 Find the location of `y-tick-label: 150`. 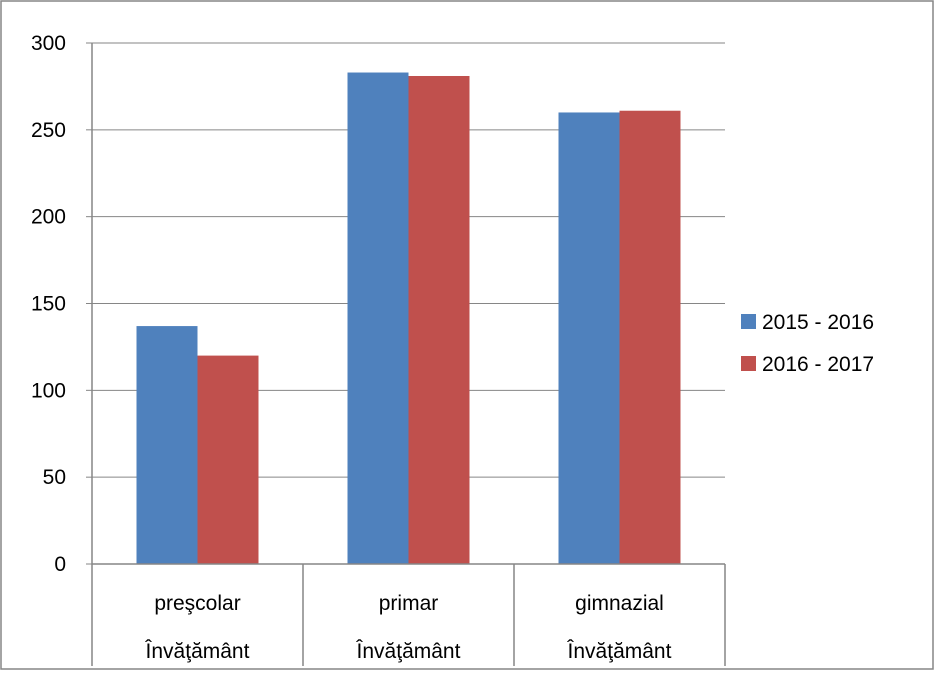

y-tick-label: 150 is located at coordinates (48, 304).